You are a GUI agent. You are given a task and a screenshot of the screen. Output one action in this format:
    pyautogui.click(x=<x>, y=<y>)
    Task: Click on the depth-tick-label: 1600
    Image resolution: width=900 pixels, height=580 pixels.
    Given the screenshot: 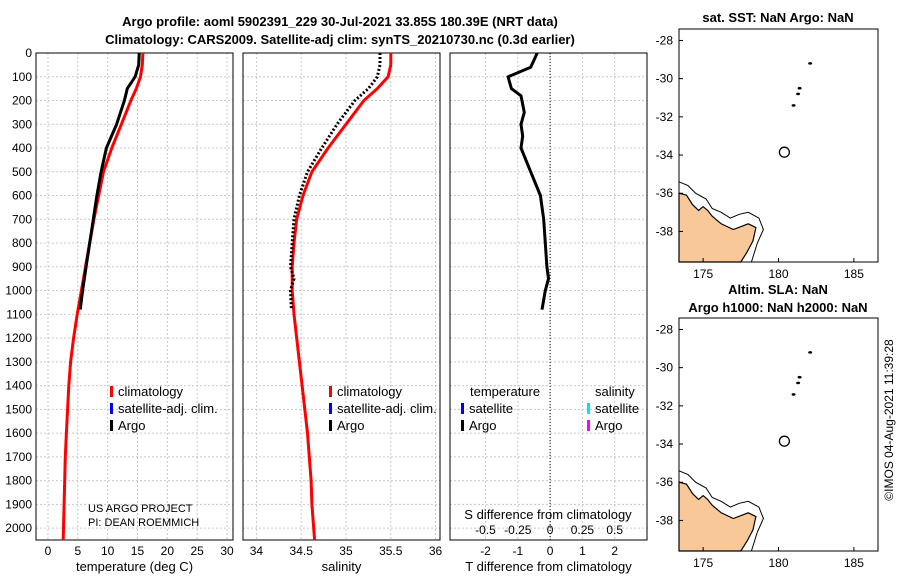 What is the action you would take?
    pyautogui.click(x=18, y=433)
    